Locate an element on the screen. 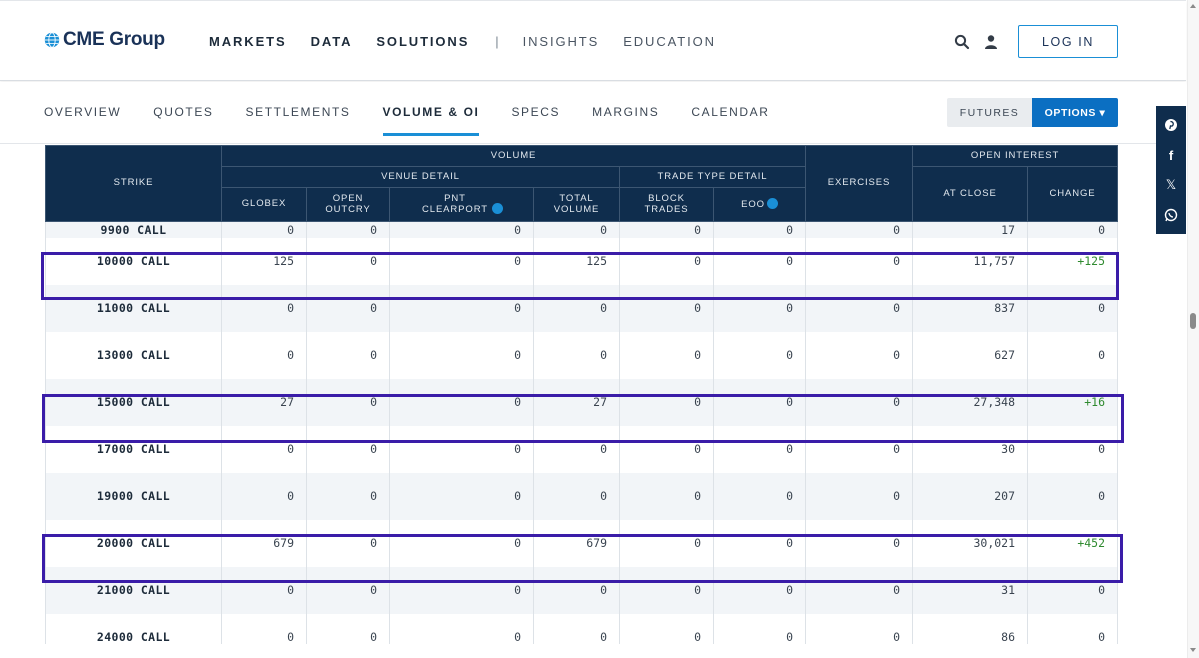  cell-at-close: 837 is located at coordinates (970, 308).